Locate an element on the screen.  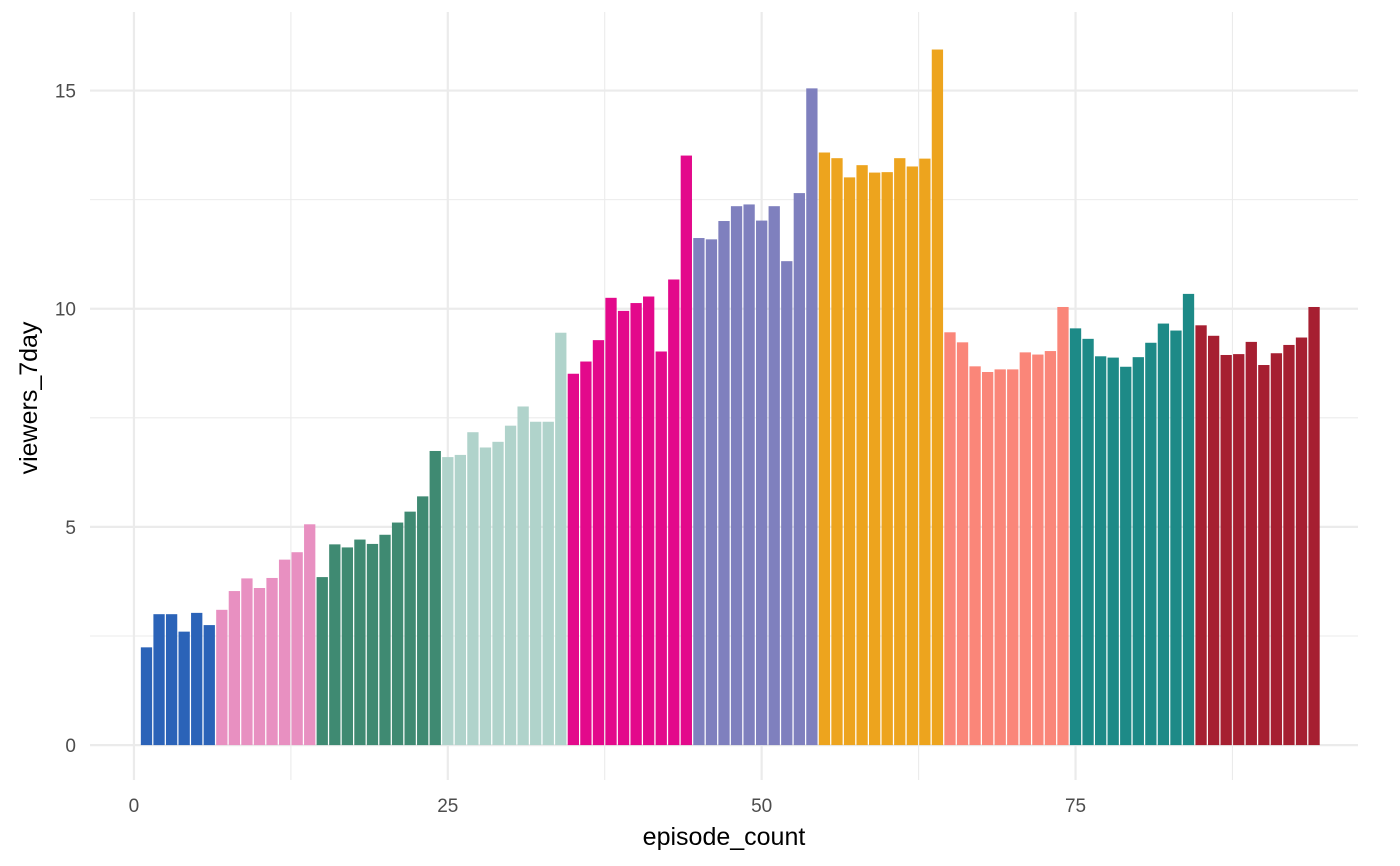
x-tick-label: 25 is located at coordinates (447, 806).